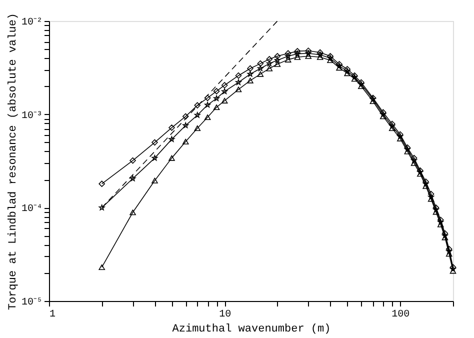 The width and height of the screenshot is (474, 338). Describe the element at coordinates (31, 210) in the screenshot. I see `y-tick-label: 10⁻⁴` at that location.